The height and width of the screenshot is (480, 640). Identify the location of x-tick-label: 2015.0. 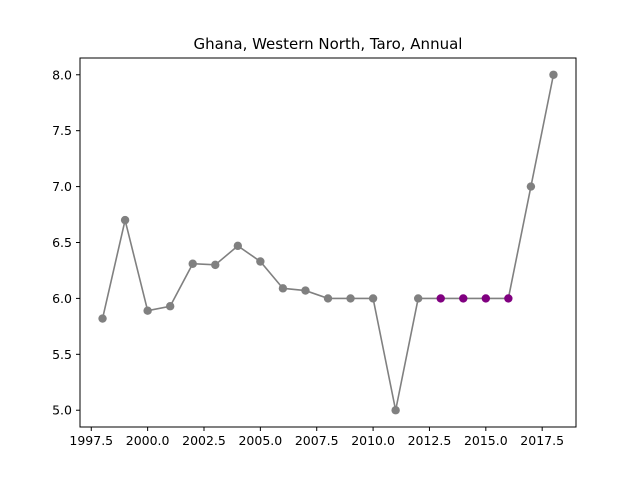
(486, 440).